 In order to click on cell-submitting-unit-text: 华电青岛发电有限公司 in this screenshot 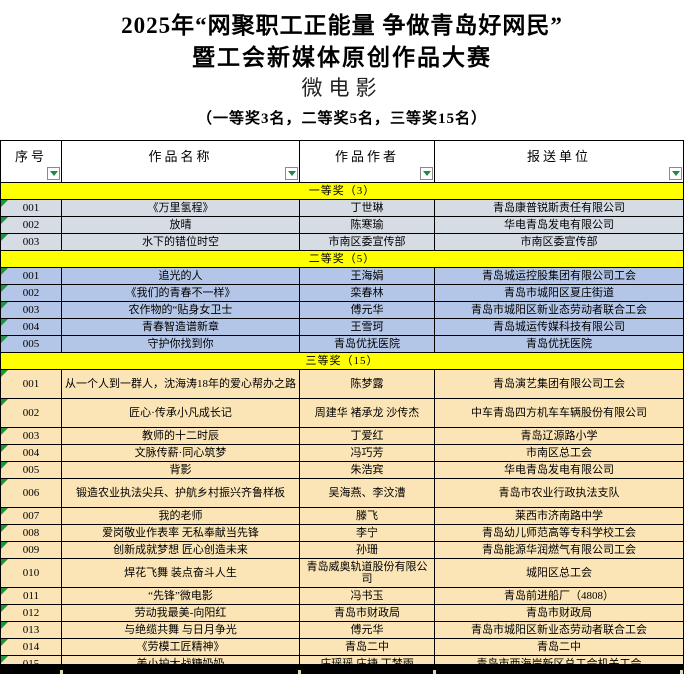, I will do `click(559, 470)`.